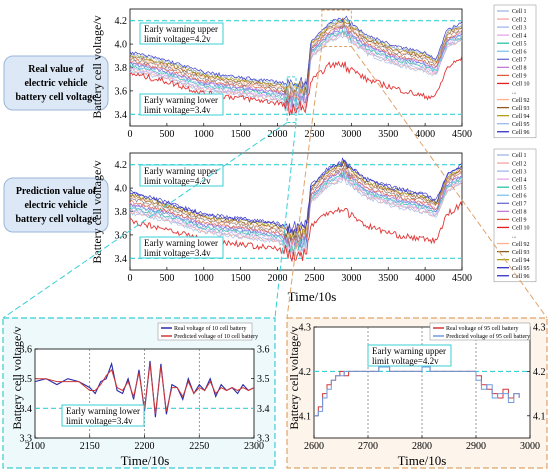  What do you see at coordinates (519, 61) in the screenshot?
I see `real-legend-label: Cell 7` at bounding box center [519, 61].